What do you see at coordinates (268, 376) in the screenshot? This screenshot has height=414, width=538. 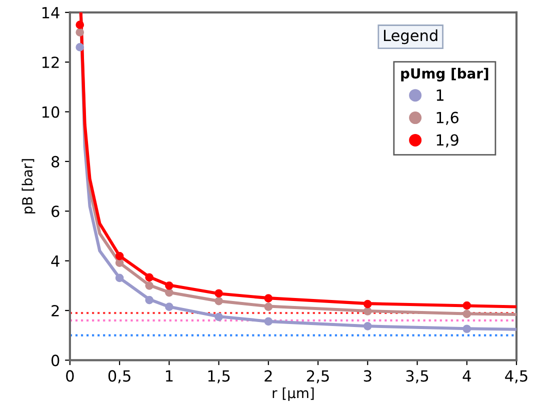 I see `x-tick-label: 2` at bounding box center [268, 376].